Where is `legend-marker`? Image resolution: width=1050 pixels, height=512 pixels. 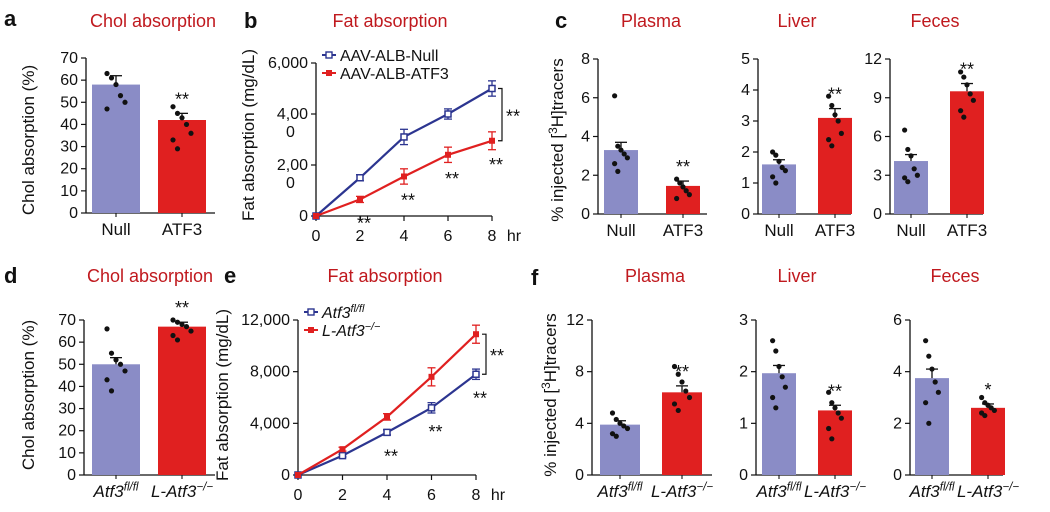
legend-marker is located at coordinates (329, 73).